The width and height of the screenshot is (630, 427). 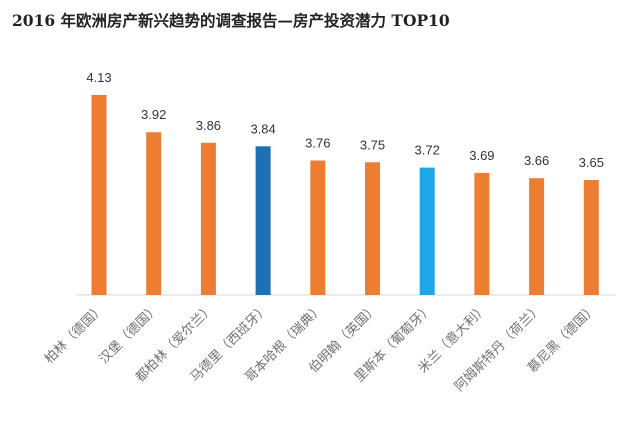 I want to click on value-label-4: 3.84, so click(x=262, y=128).